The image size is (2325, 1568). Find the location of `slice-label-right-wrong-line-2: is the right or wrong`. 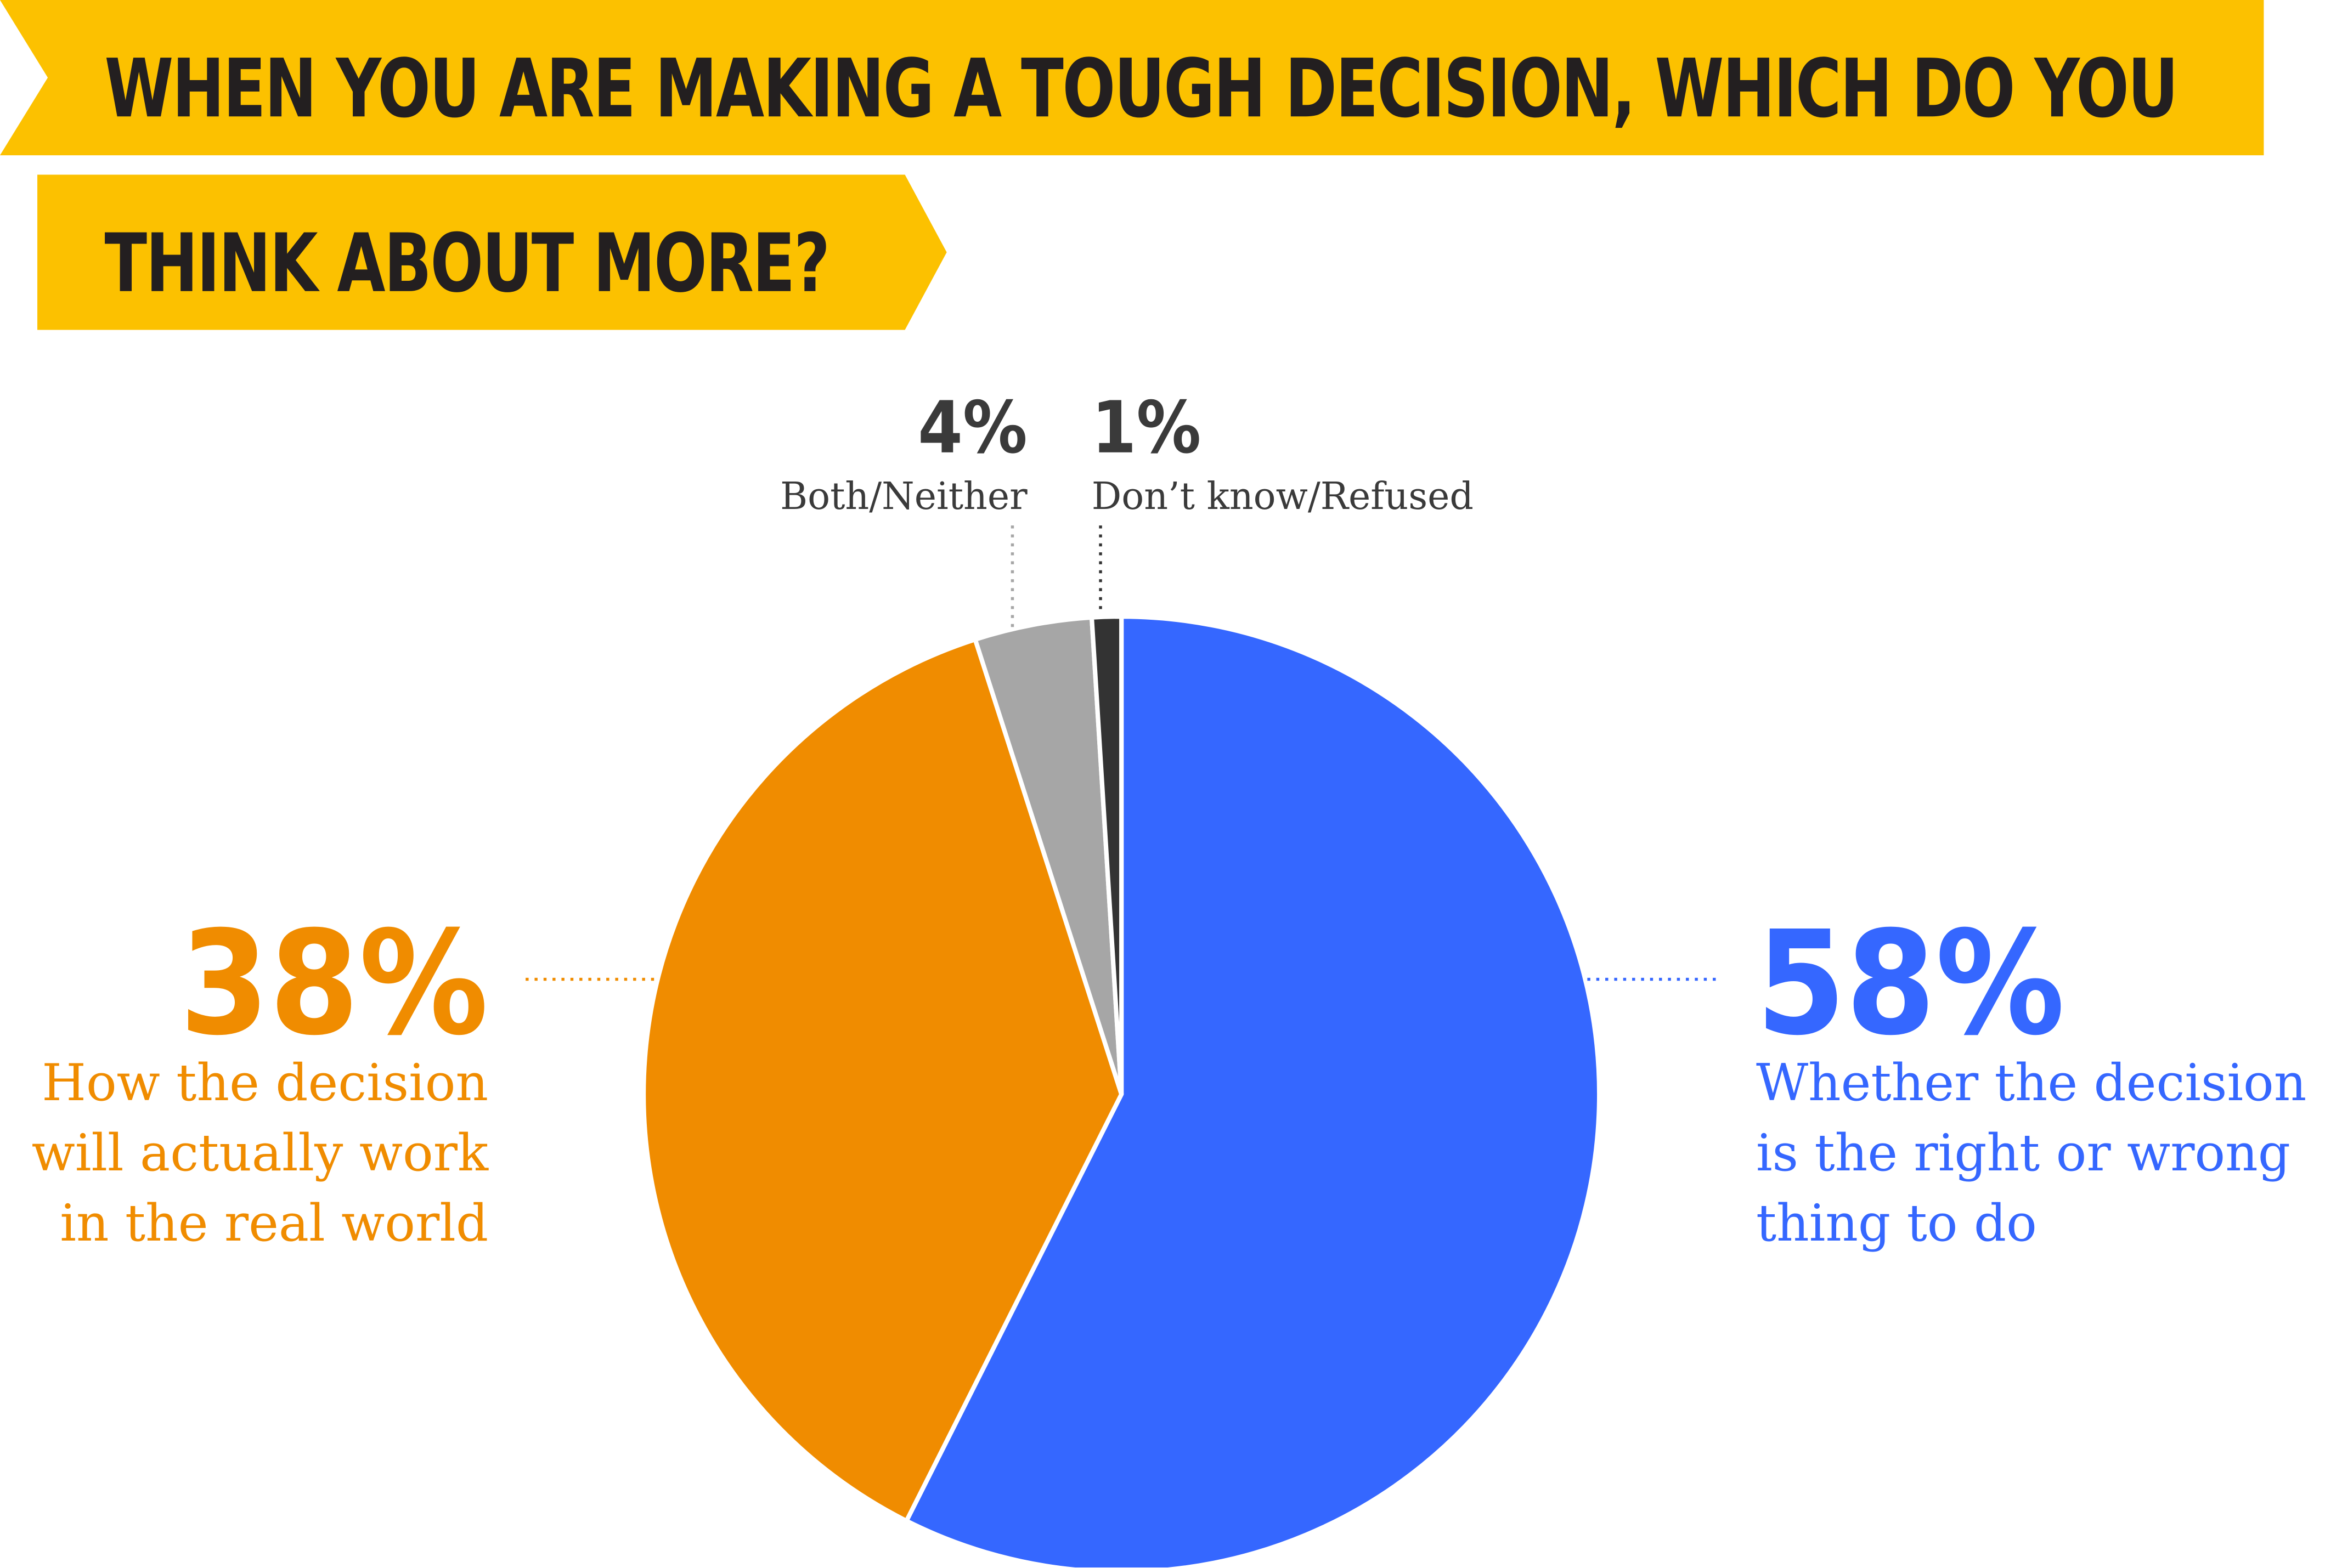

slice-label-right-wrong-line-2: is the right or wrong is located at coordinates (2023, 1152).